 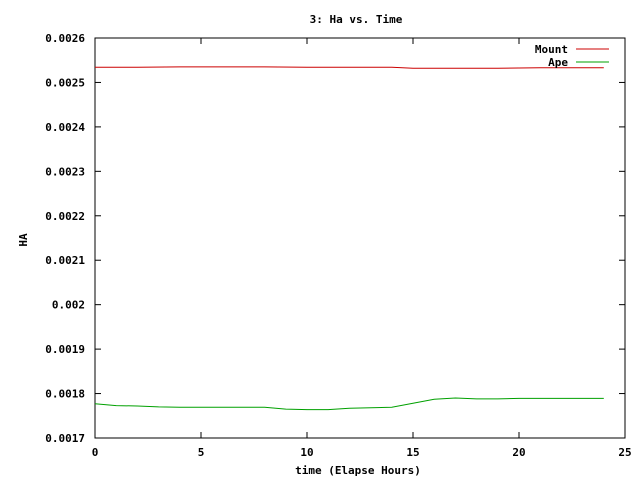 What do you see at coordinates (412, 452) in the screenshot?
I see `x-tick-label: 15` at bounding box center [412, 452].